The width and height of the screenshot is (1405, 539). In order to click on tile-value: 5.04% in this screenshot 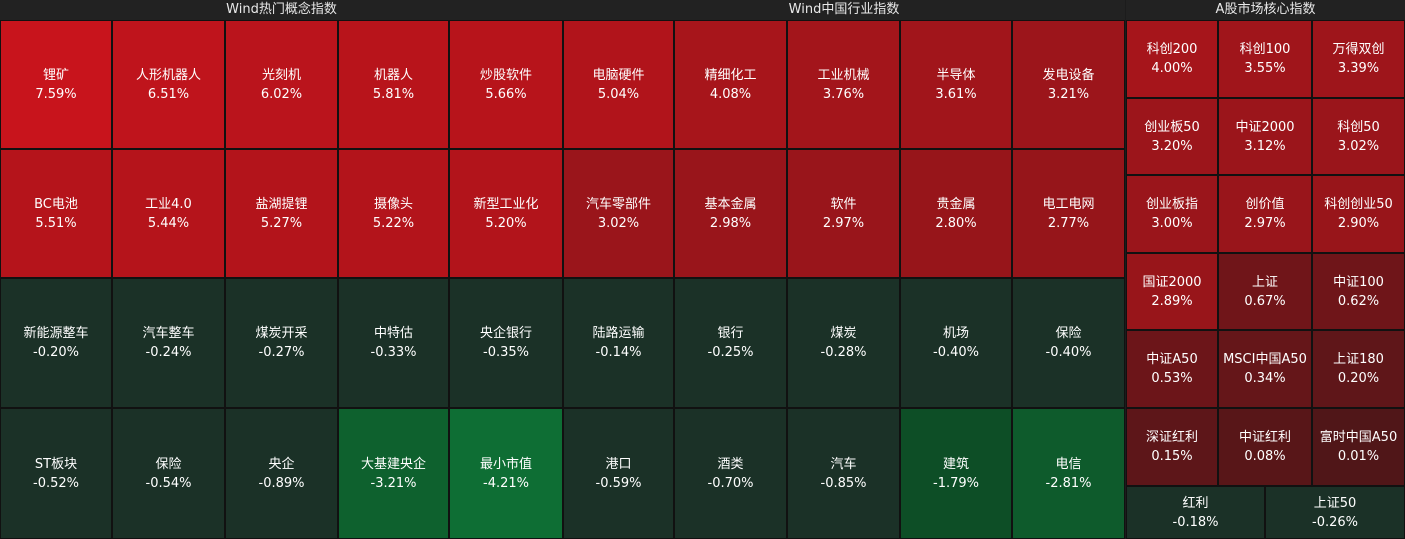, I will do `click(618, 94)`.